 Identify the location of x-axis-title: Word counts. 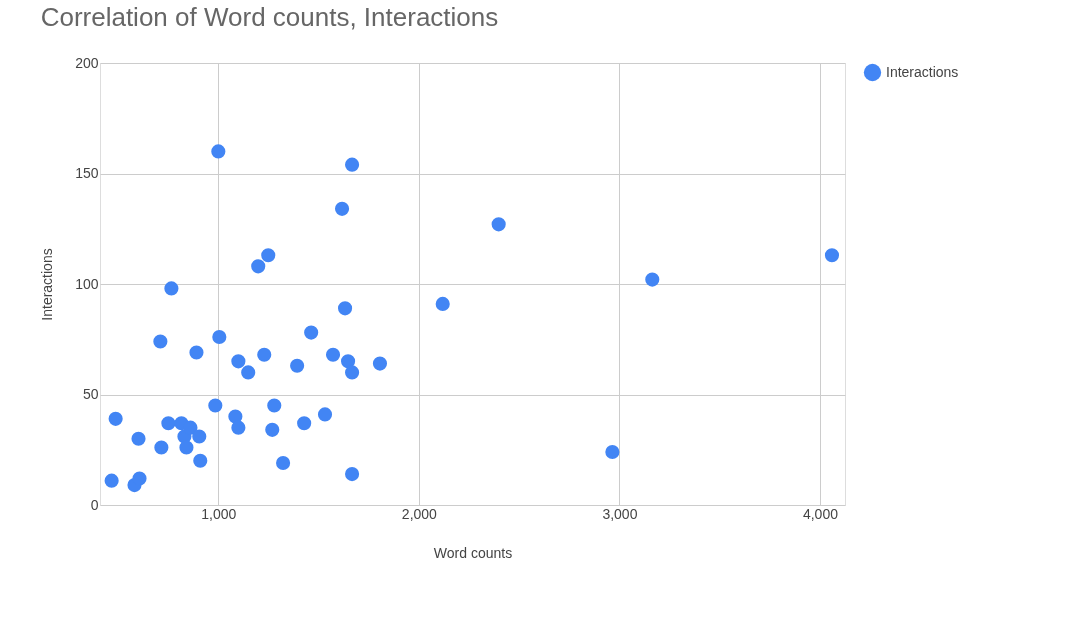
(473, 552).